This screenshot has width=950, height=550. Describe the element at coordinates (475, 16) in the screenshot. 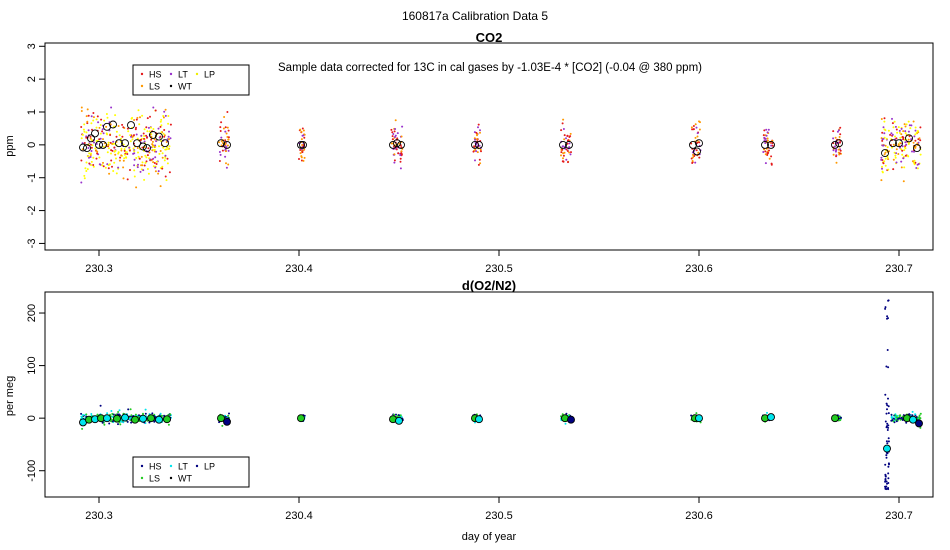

I see `figure-title: 160817a Calibration Data 5` at that location.